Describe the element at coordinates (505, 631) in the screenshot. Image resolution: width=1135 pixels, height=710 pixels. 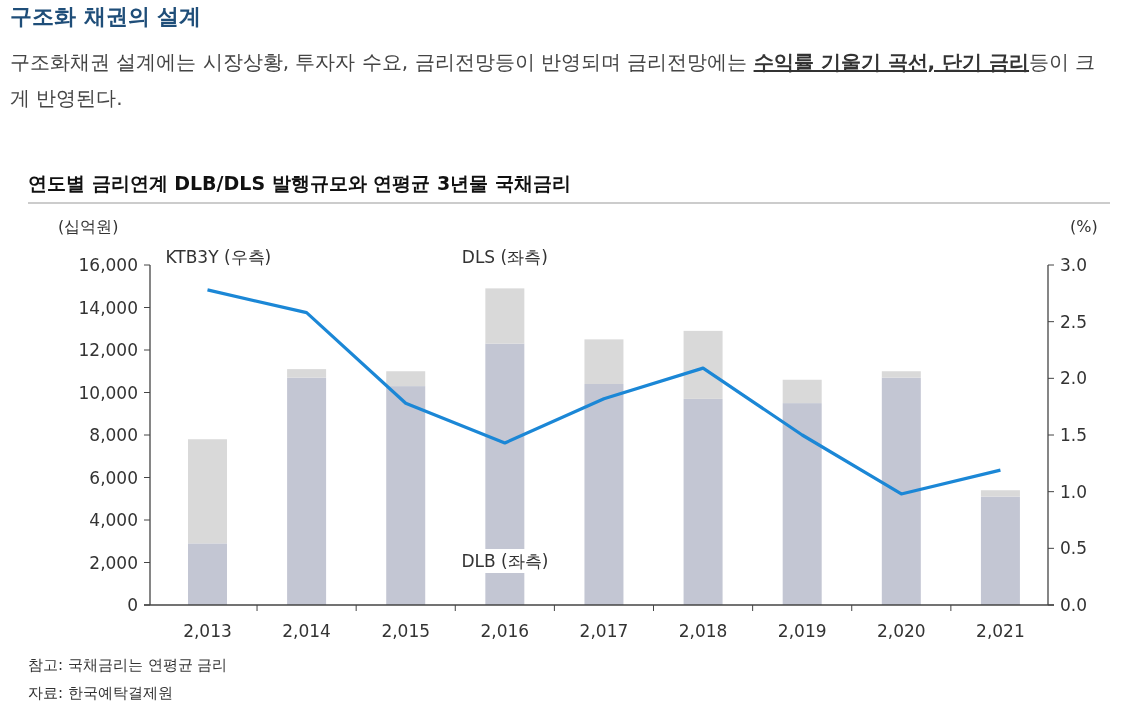
I see `x-tick-label: 2,016` at that location.